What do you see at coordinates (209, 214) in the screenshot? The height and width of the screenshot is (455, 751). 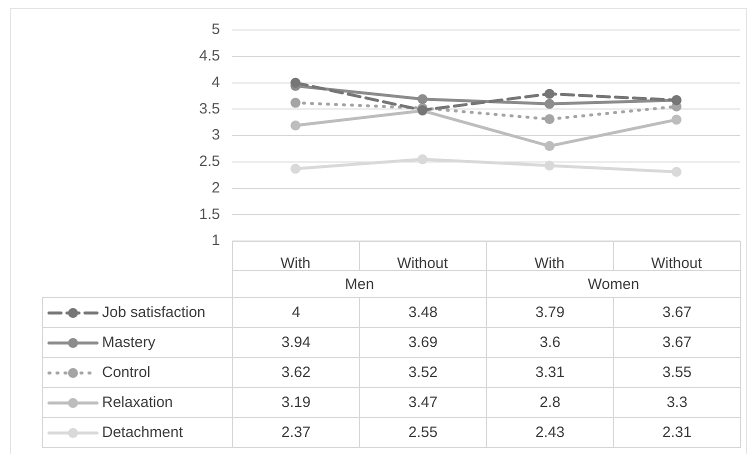 I see `y-tick-label: 1.5` at bounding box center [209, 214].